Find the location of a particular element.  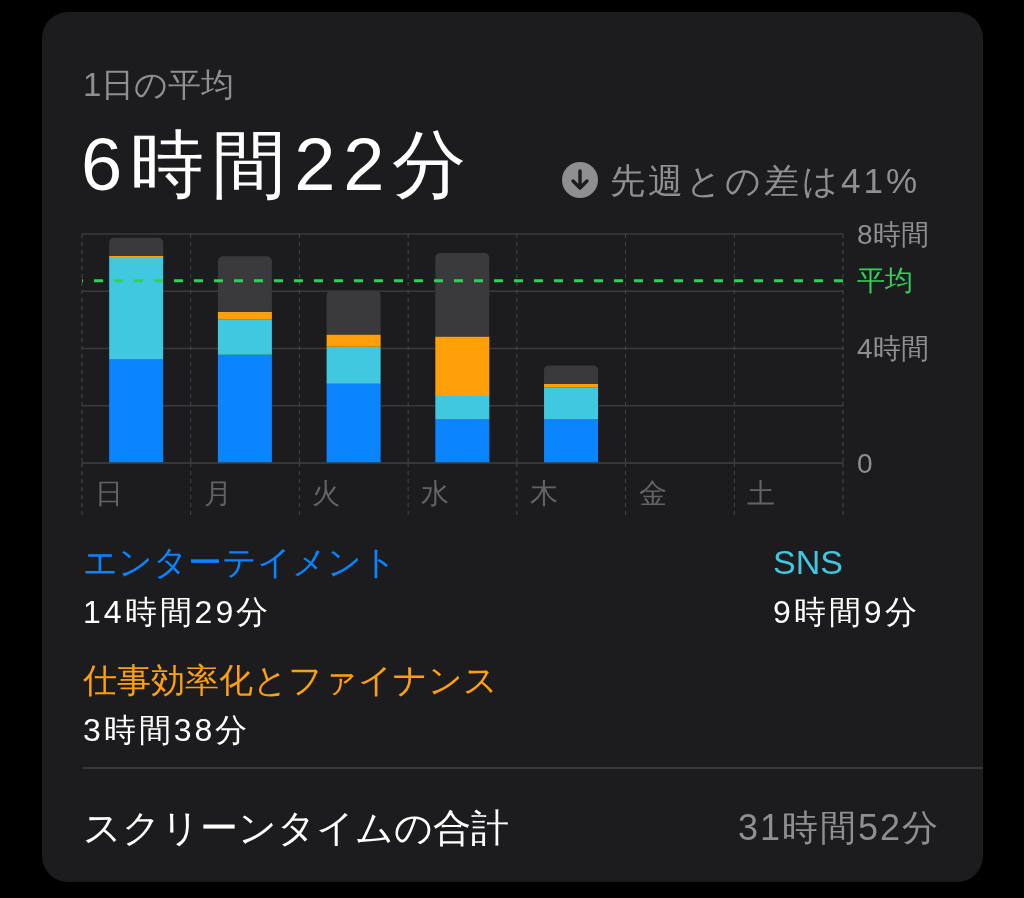

text: SNS is located at coordinates (808, 562).